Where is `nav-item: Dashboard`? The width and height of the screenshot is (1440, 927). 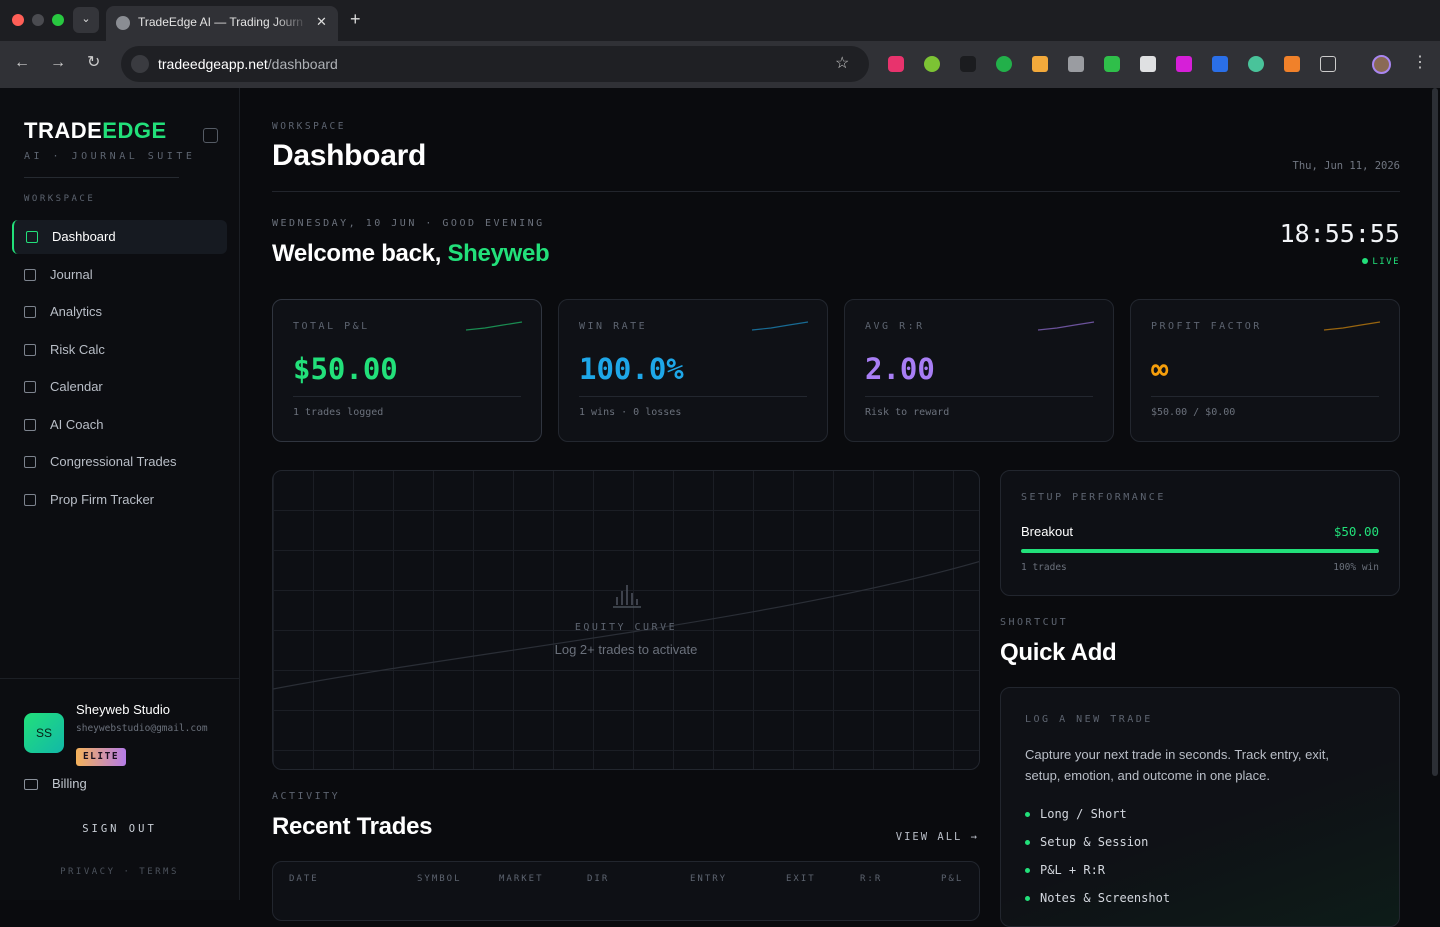
nav-item: Dashboard is located at coordinates (119, 237).